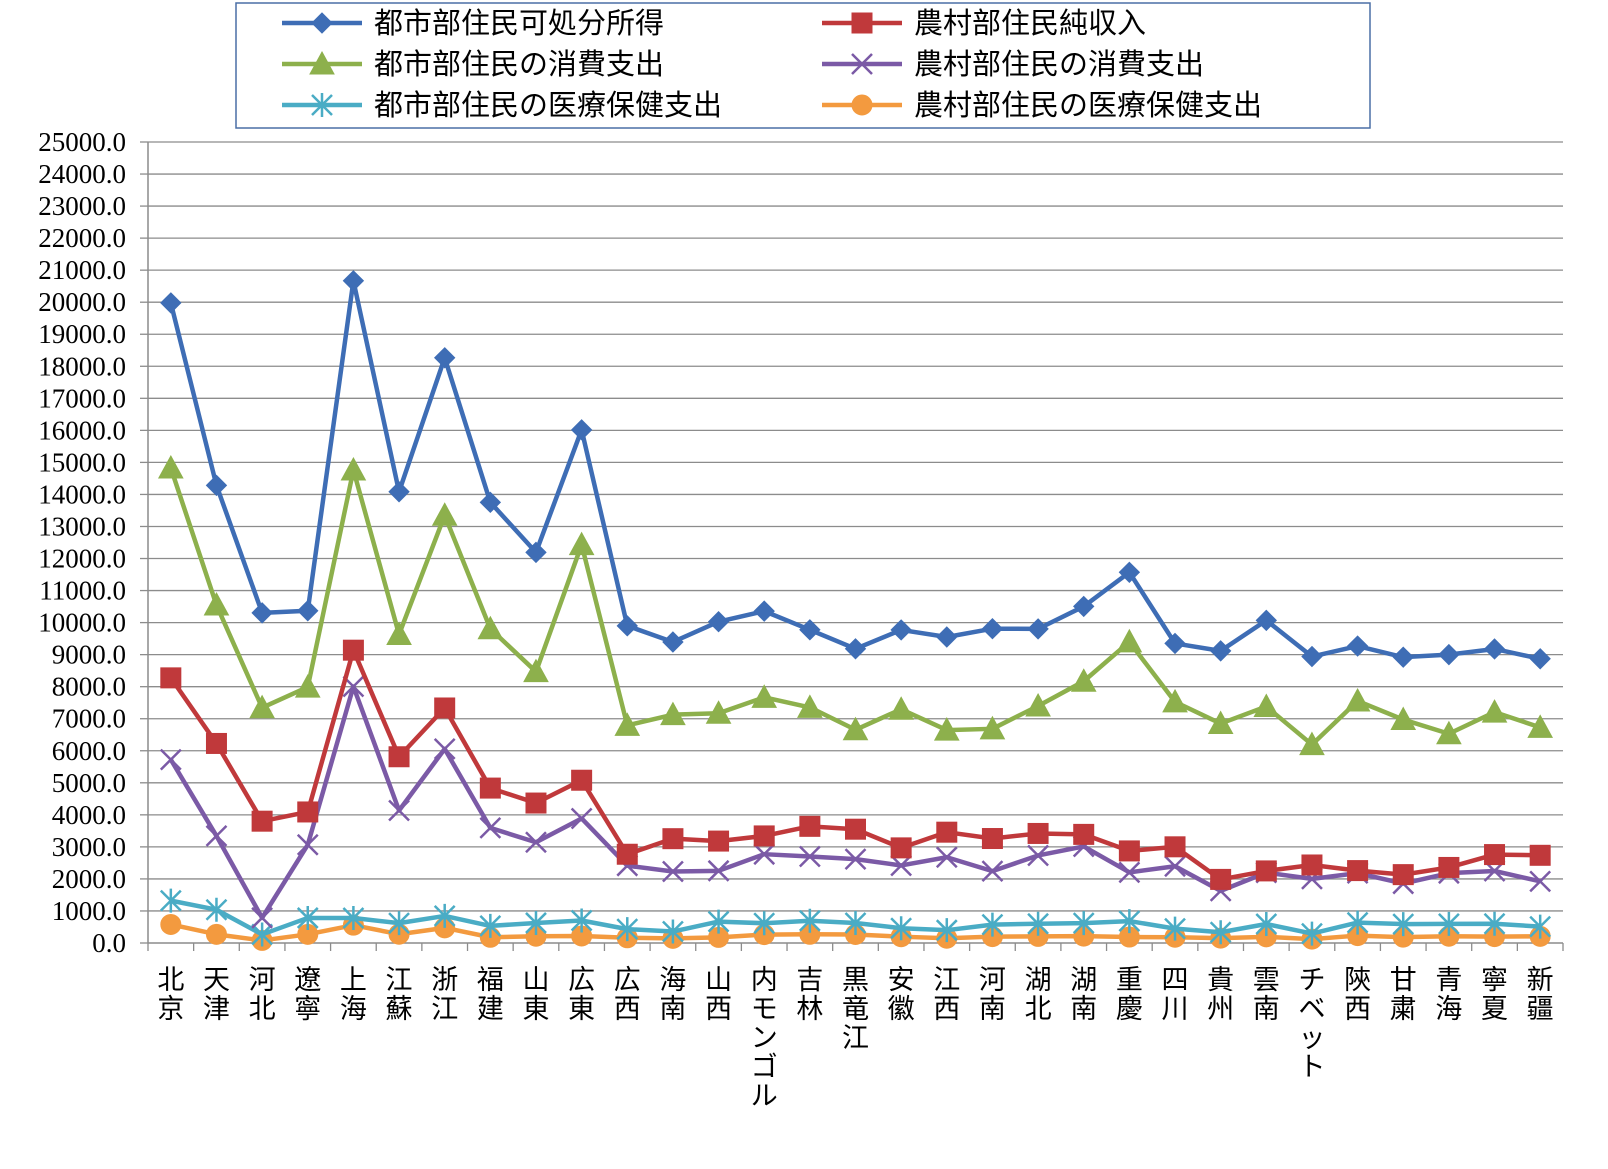  I want to click on y-tick-label: 24000.0, so click(82, 174).